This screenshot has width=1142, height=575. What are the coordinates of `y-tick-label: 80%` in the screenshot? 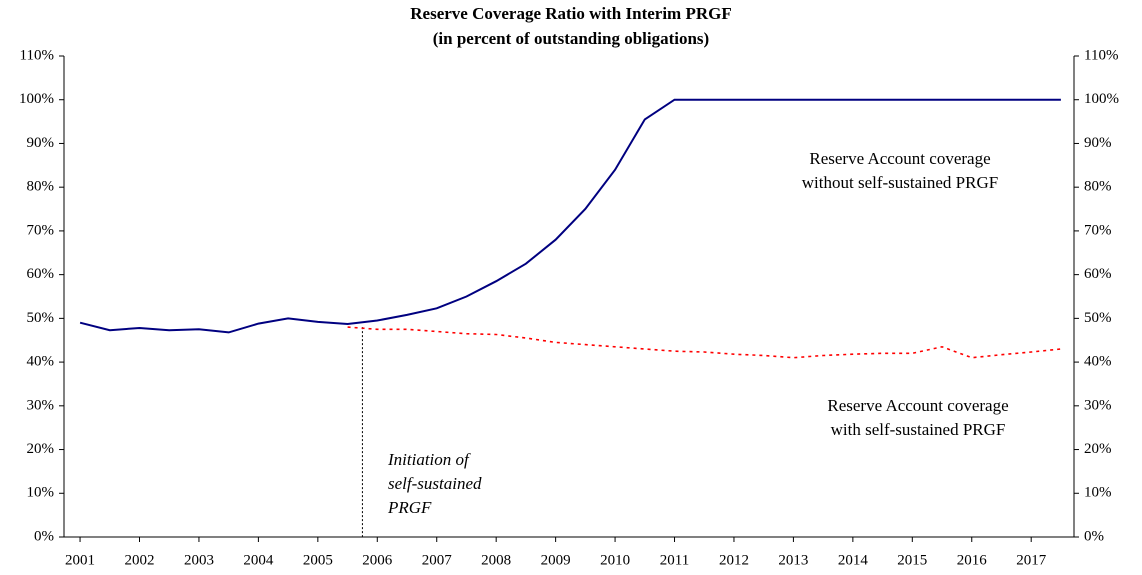 It's located at (41, 187).